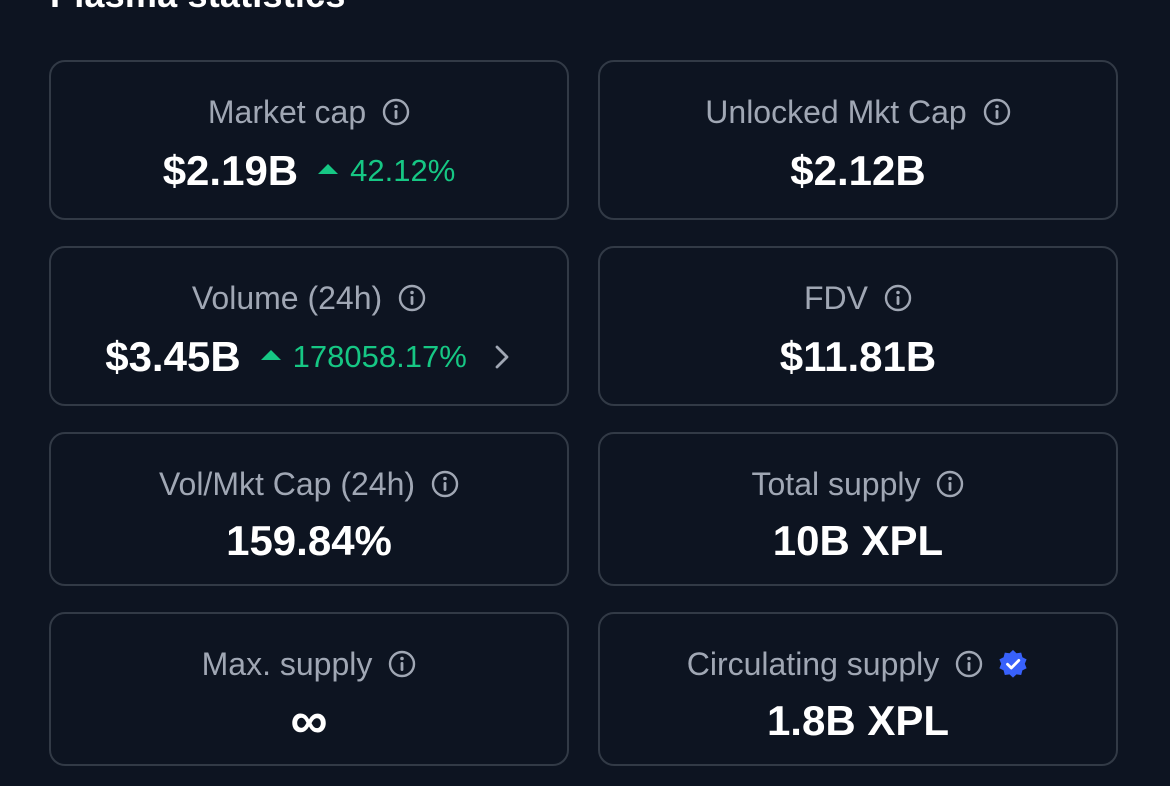  I want to click on stat-label: Volume (24h), so click(287, 297).